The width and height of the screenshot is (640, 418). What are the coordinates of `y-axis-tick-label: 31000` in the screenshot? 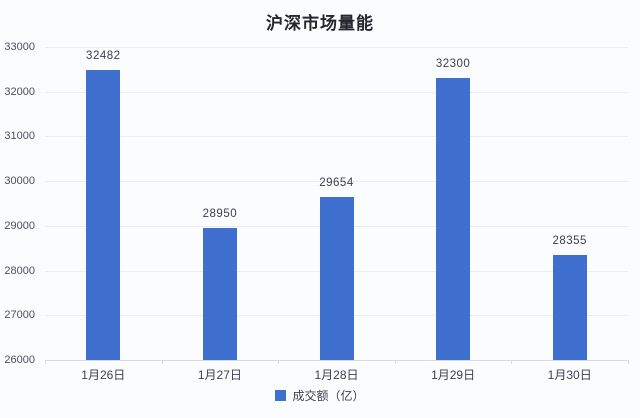 It's located at (19, 136).